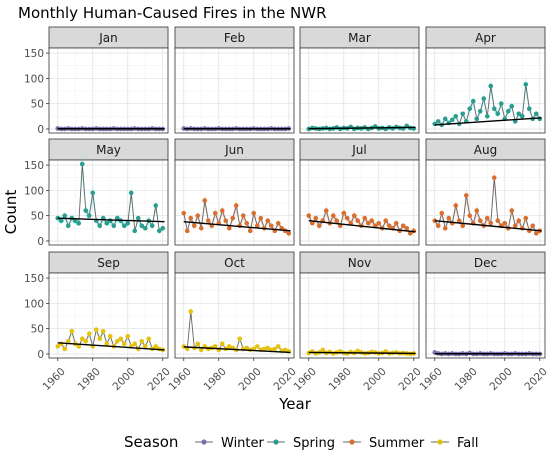  What do you see at coordinates (151, 442) in the screenshot?
I see `legend-title: Season` at bounding box center [151, 442].